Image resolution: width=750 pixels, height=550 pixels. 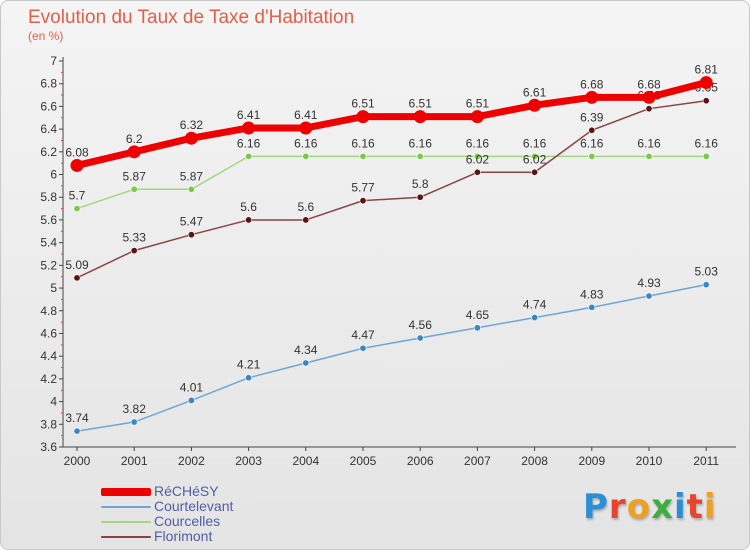 What do you see at coordinates (48, 379) in the screenshot?
I see `y-tick-label: 4.2` at bounding box center [48, 379].